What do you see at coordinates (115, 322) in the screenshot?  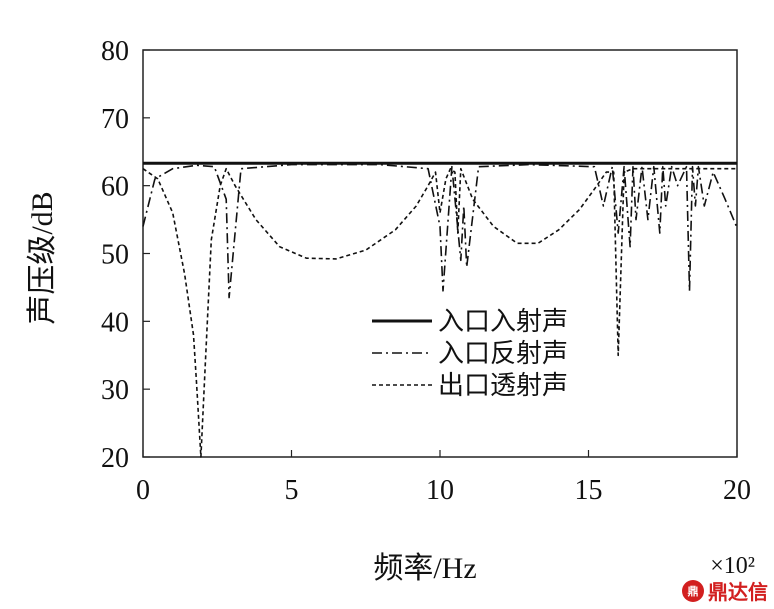 I see `y-tick-label: 40` at bounding box center [115, 322].